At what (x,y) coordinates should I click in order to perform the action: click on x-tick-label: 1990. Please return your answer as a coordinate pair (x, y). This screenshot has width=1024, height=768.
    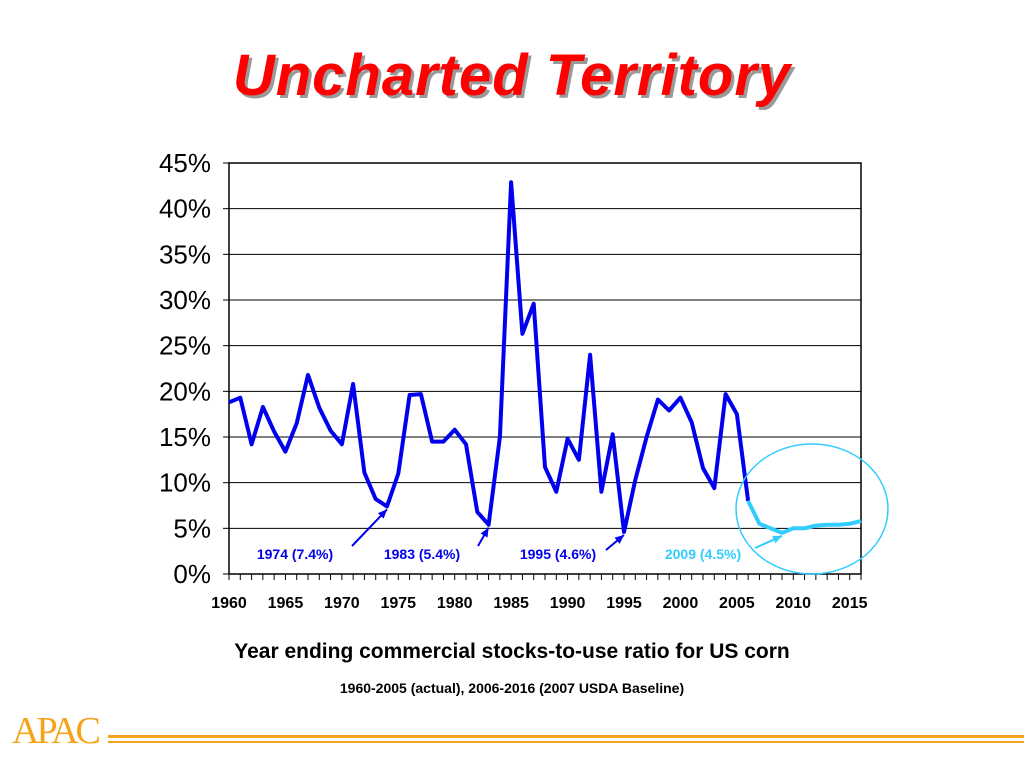
    Looking at the image, I should click on (568, 603).